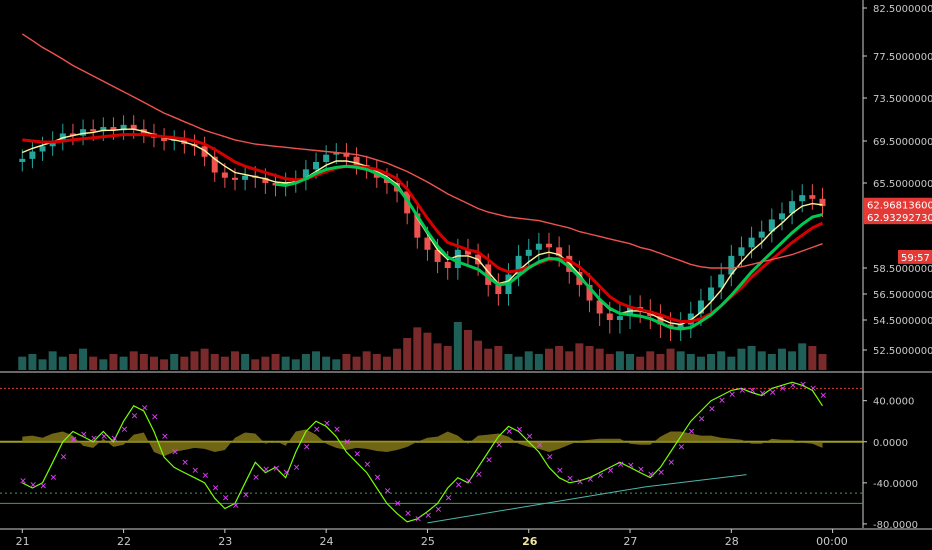 The width and height of the screenshot is (932, 550). Describe the element at coordinates (902, 99) in the screenshot. I see `price-tick-label: 73.50000000` at that location.